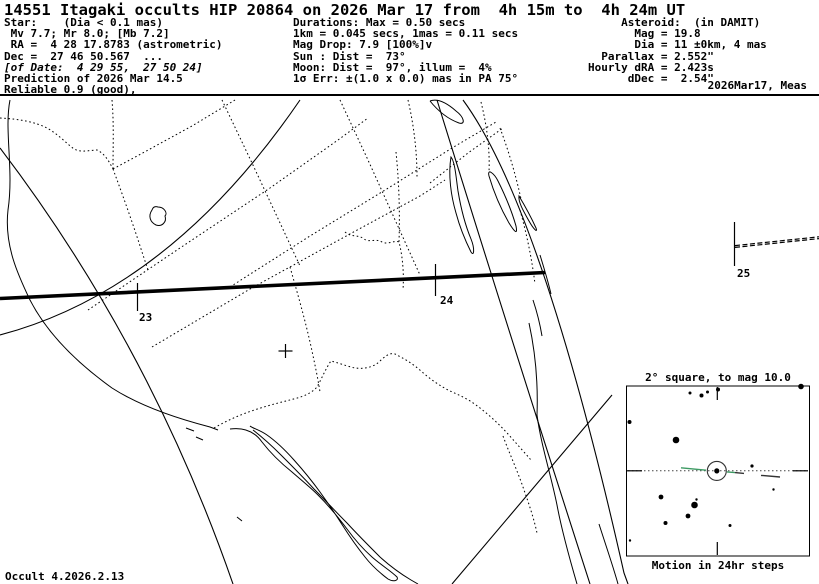  Describe the element at coordinates (409, 95) in the screenshot. I see `header-map-divider` at that location.